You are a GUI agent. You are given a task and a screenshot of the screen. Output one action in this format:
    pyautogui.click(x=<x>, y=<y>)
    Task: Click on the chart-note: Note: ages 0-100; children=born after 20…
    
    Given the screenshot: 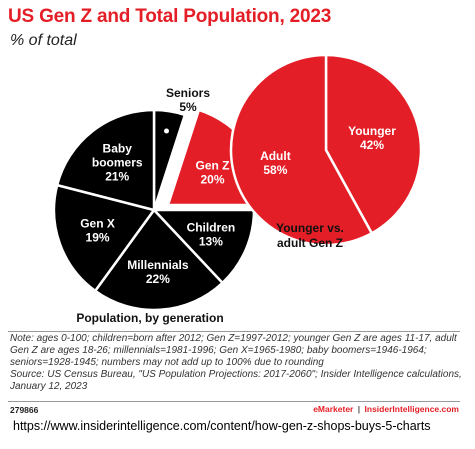 What is the action you would take?
    pyautogui.click(x=236, y=363)
    